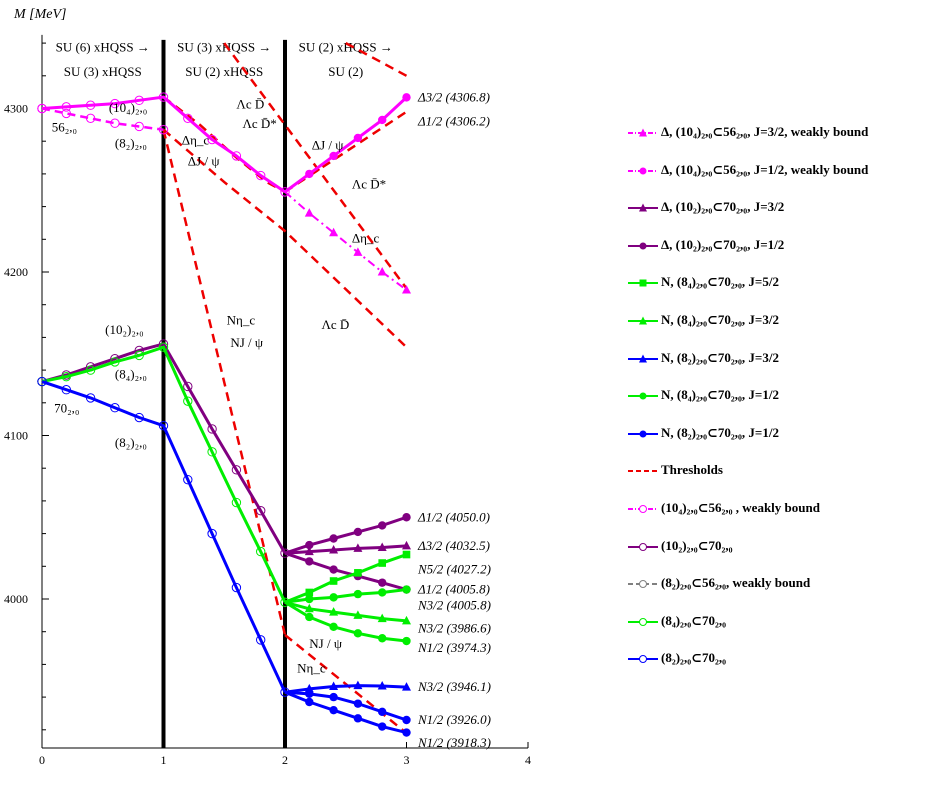 Image resolution: width=930 pixels, height=787 pixels. What do you see at coordinates (346, 46) in the screenshot?
I see `region-label: SU (2) xHQSS →` at bounding box center [346, 46].